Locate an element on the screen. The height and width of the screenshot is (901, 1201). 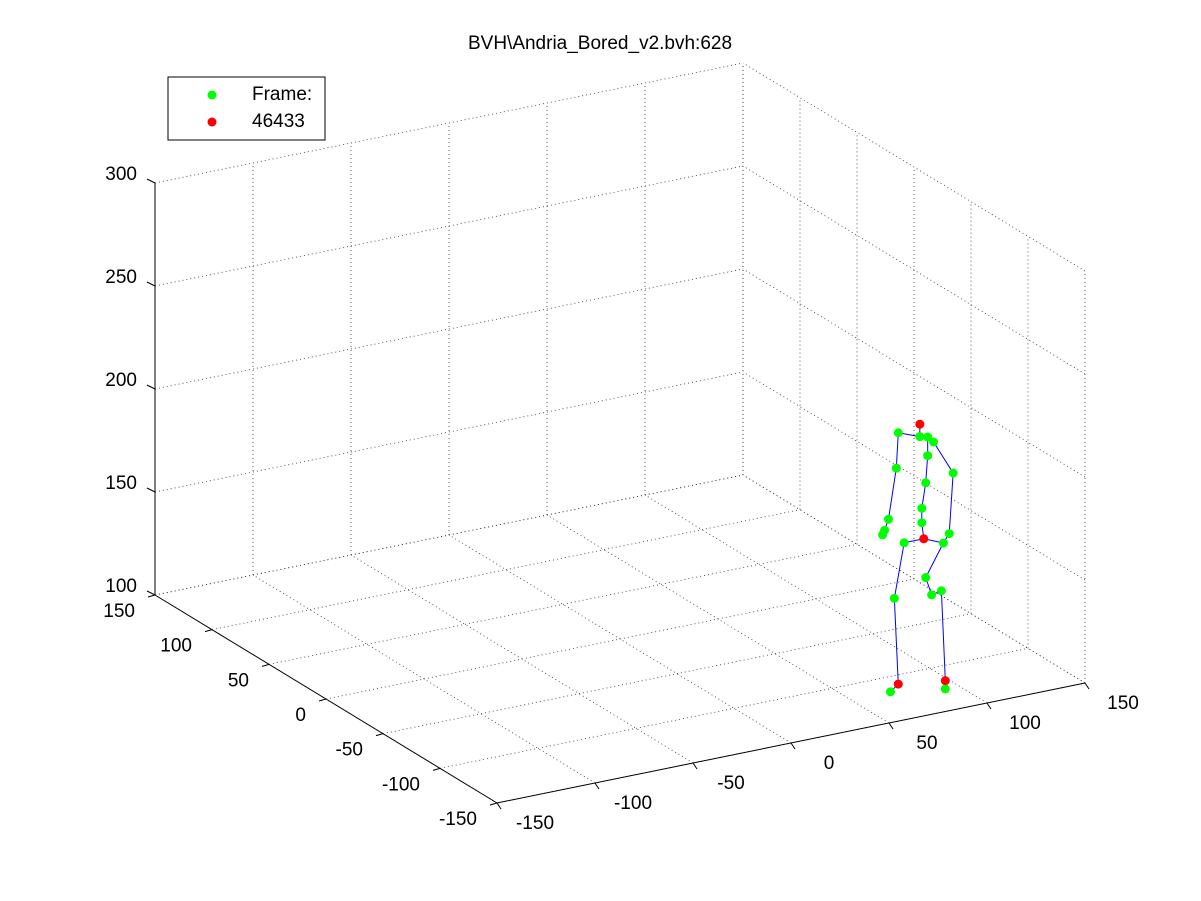
x-tick-label: -100 is located at coordinates (633, 803).